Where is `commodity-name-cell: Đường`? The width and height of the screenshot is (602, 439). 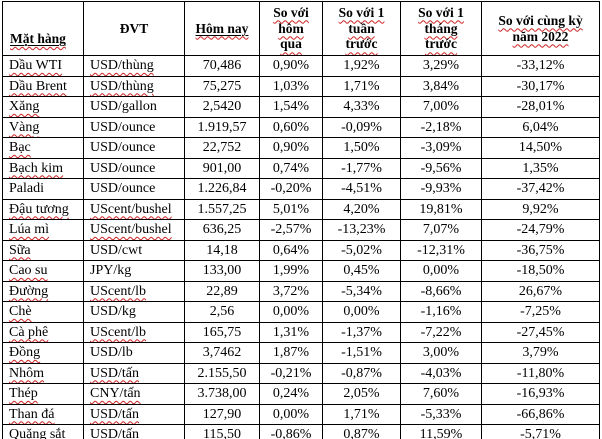 commodity-name-cell: Đường is located at coordinates (43, 291).